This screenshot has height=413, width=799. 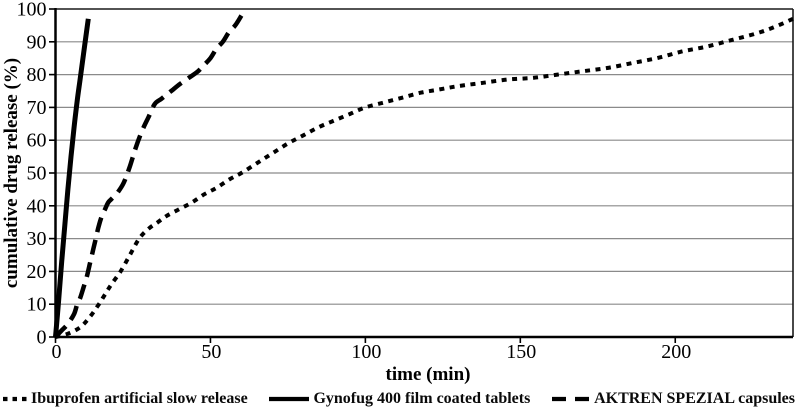 I want to click on x-tick-label: 100, so click(x=366, y=352).